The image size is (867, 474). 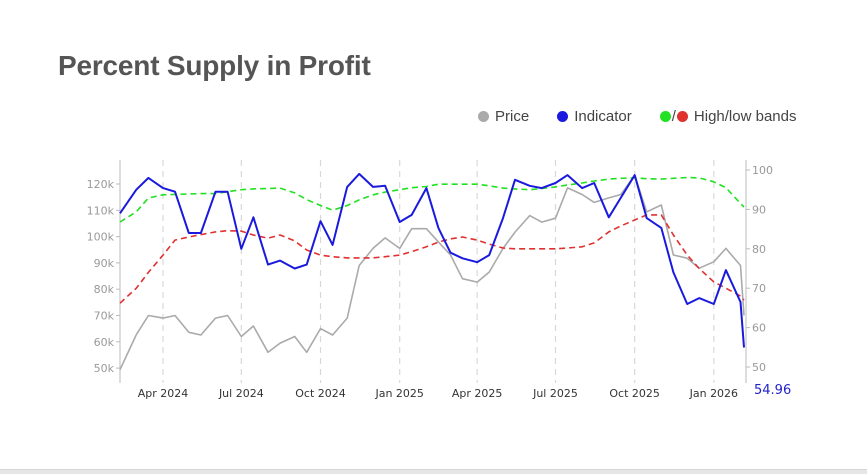 I want to click on high-band-dot-icon, so click(x=665, y=116).